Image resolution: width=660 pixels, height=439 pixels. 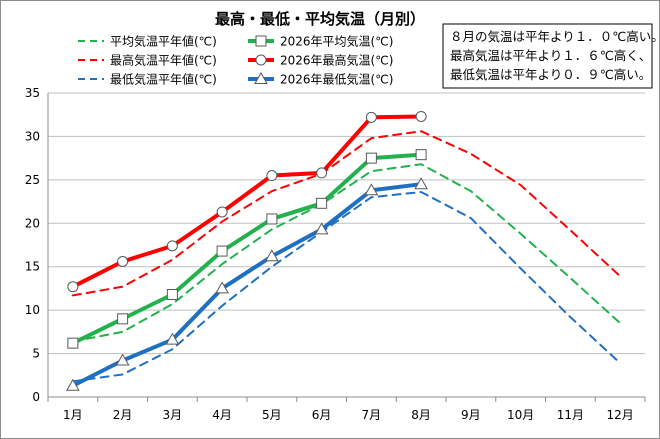 I want to click on x-tick-label-11: 11月, so click(x=570, y=415).